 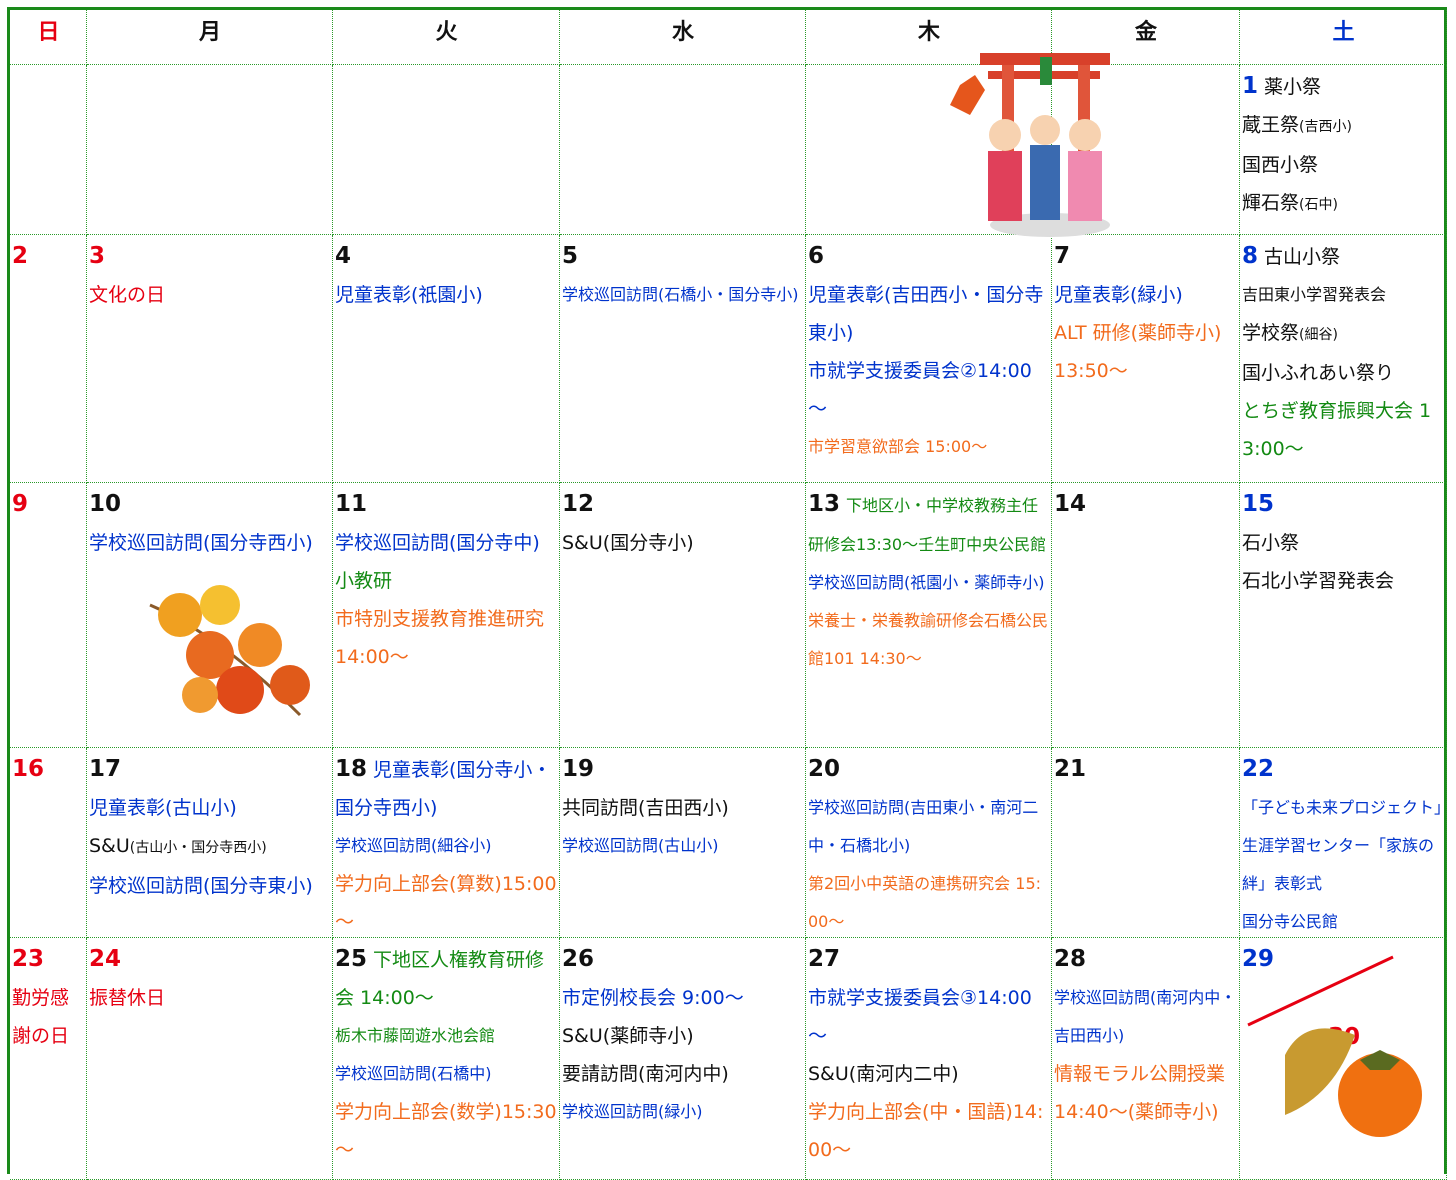 I want to click on date-number: 16, so click(x=28, y=769).